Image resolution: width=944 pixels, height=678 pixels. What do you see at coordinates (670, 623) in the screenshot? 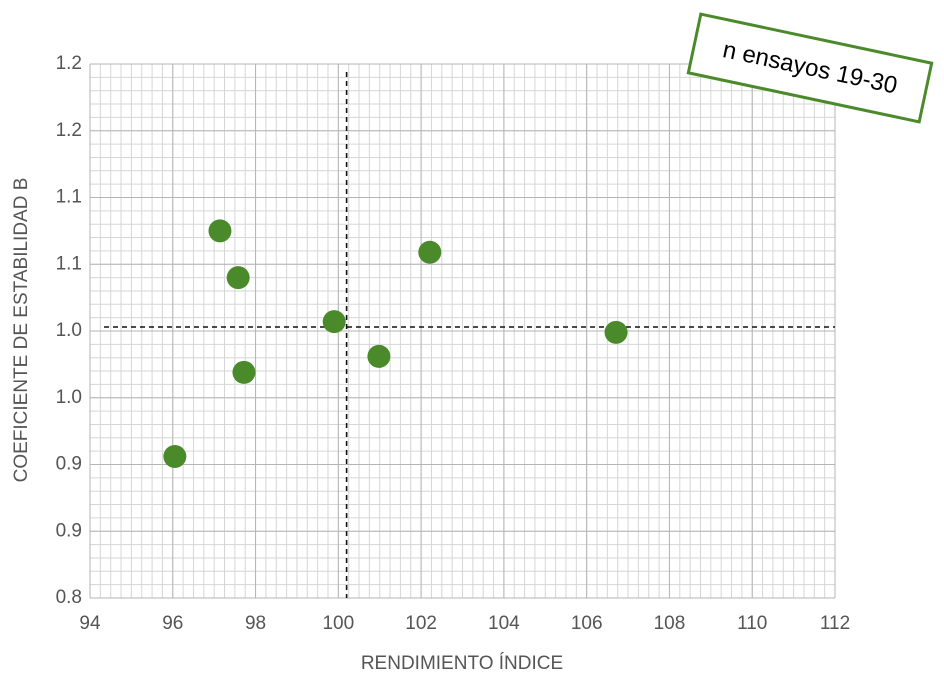
I see `x-tick-label: 108` at bounding box center [670, 623].